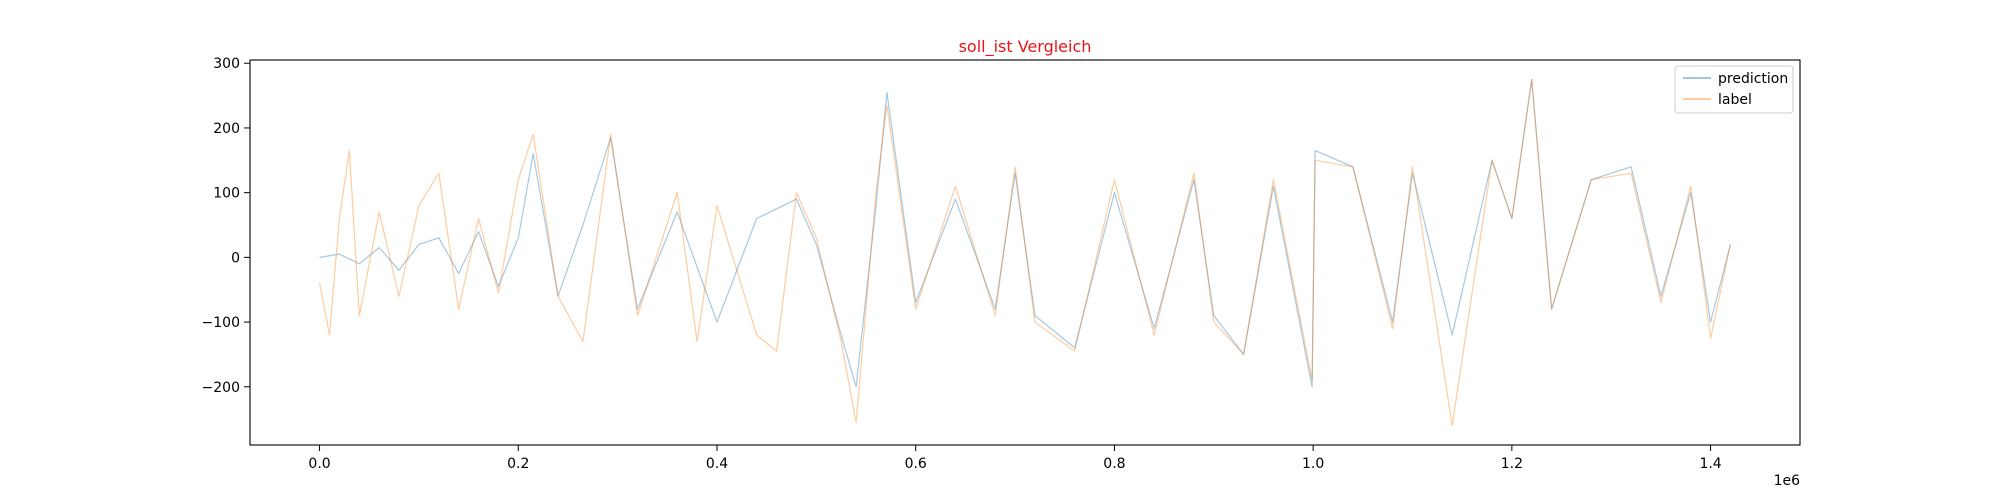 This screenshot has height=500, width=2000. Describe the element at coordinates (1787, 481) in the screenshot. I see `x-offset-label: 1e6` at that location.